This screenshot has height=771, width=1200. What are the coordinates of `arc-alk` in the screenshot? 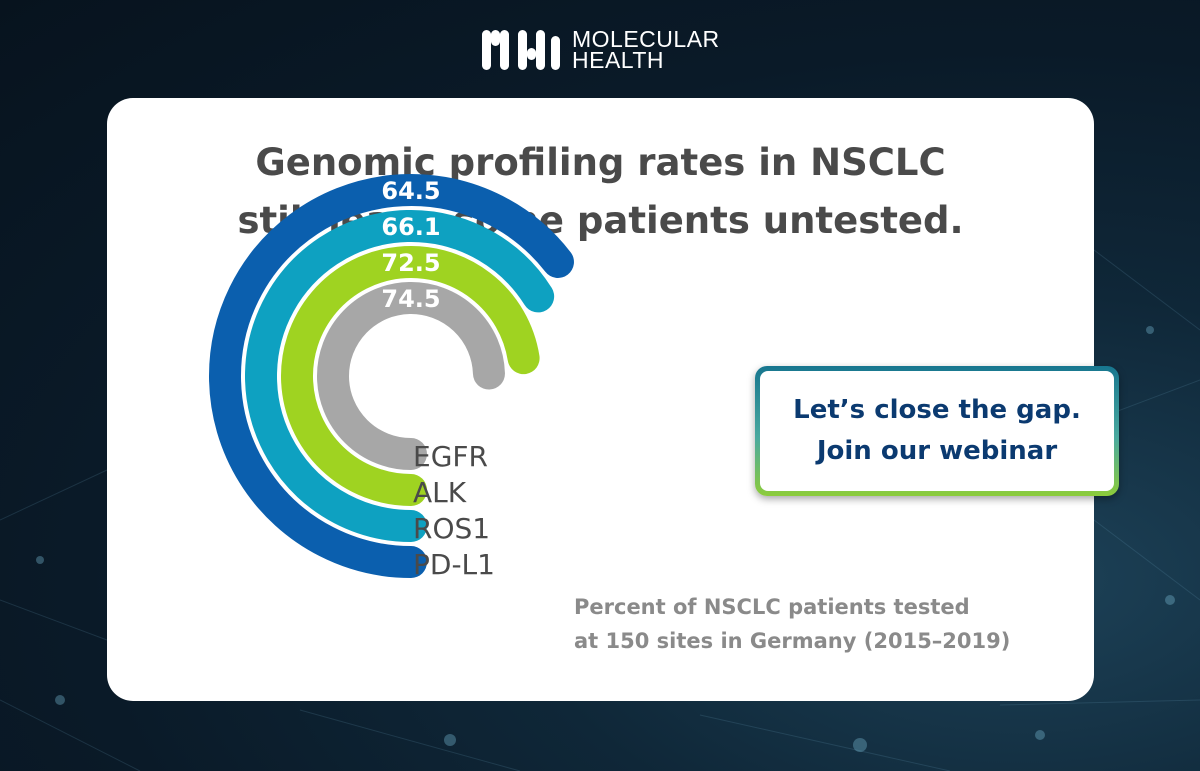 It's located at (410, 376).